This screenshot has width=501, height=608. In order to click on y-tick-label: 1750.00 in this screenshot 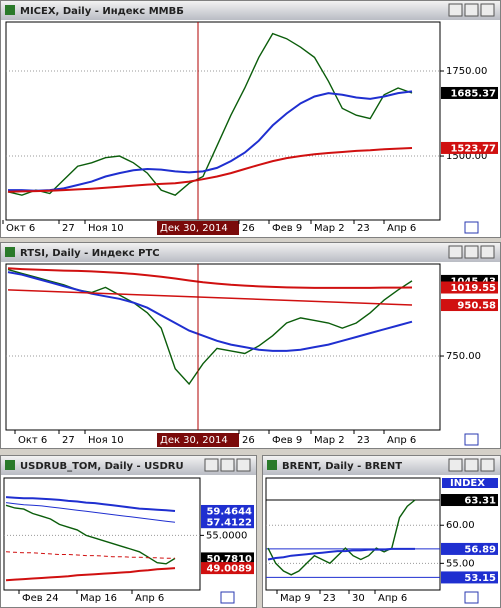, I will do `click(466, 71)`.